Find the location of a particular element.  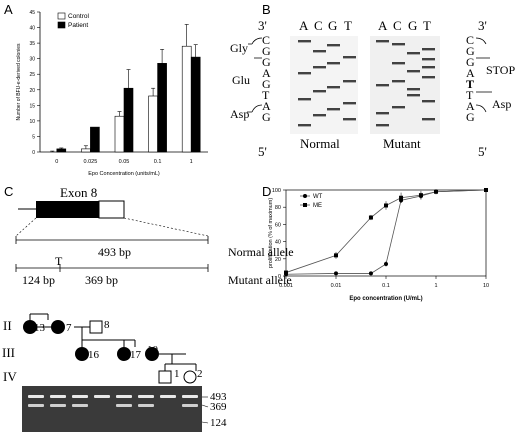

mutant-label: Mutant is located at coordinates (402, 143).